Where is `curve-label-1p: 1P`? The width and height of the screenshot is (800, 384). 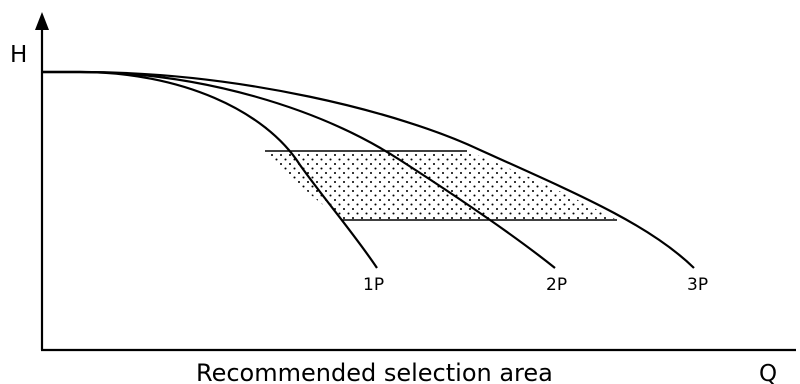
curve-label-1p: 1P is located at coordinates (373, 285).